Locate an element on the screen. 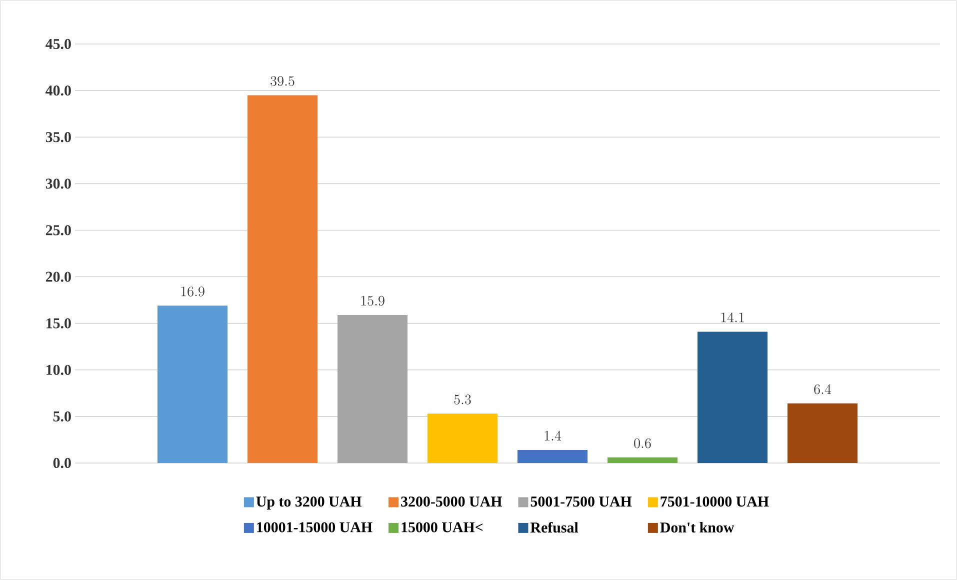 This screenshot has width=957, height=580. legend-label: Up to 3200 UAH is located at coordinates (309, 503).